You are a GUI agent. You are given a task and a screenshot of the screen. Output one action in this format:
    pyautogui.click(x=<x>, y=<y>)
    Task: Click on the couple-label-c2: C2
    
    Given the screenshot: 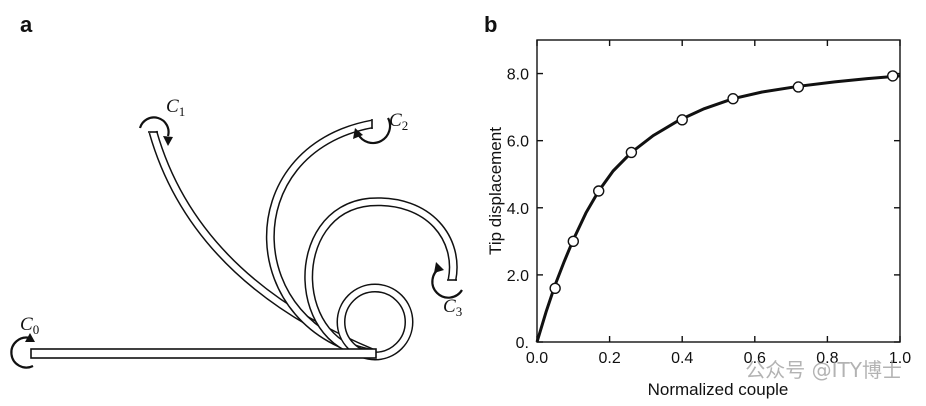 What is the action you would take?
    pyautogui.click(x=398, y=121)
    